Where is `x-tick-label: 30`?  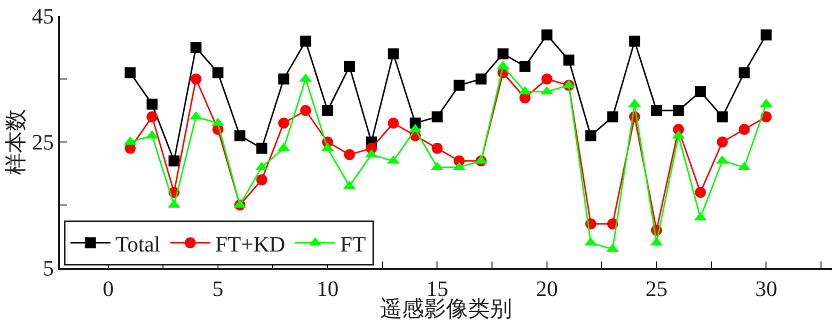 x-tick-label: 30 is located at coordinates (766, 289).